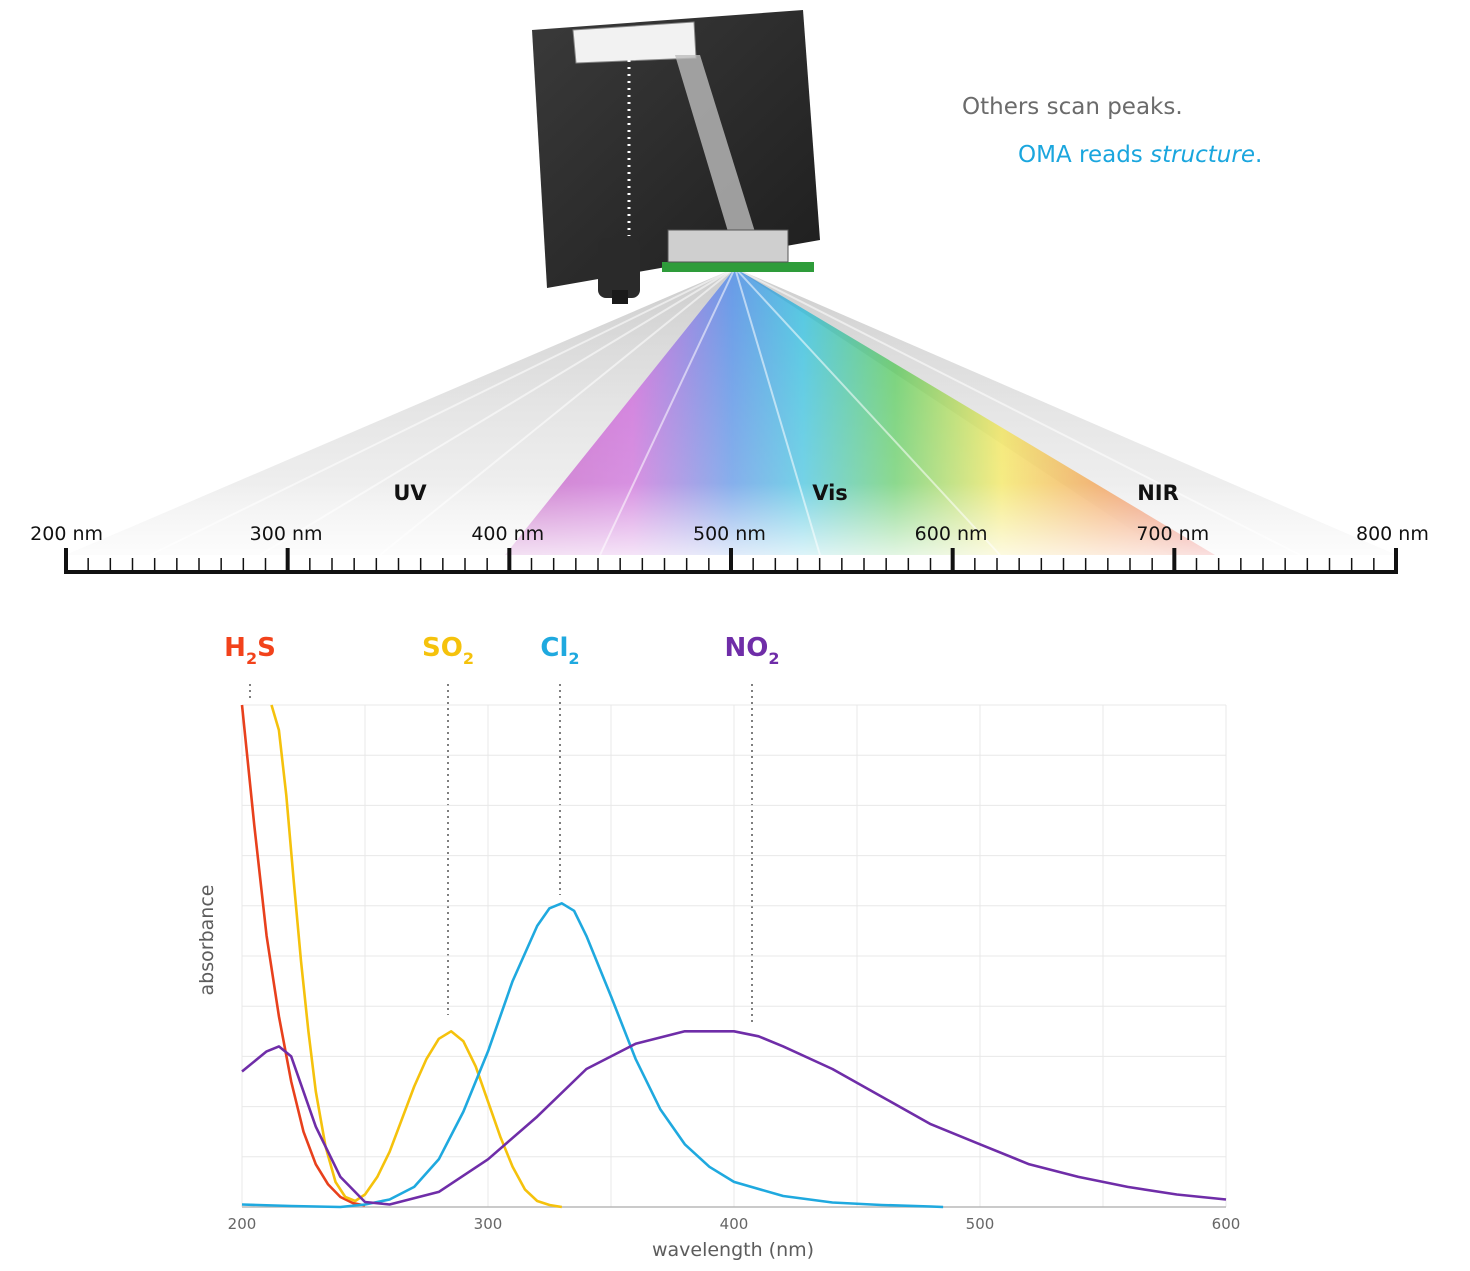 The width and height of the screenshot is (1470, 1271). Describe the element at coordinates (448, 650) in the screenshot. I see `gas-label-so2: SO2` at that location.